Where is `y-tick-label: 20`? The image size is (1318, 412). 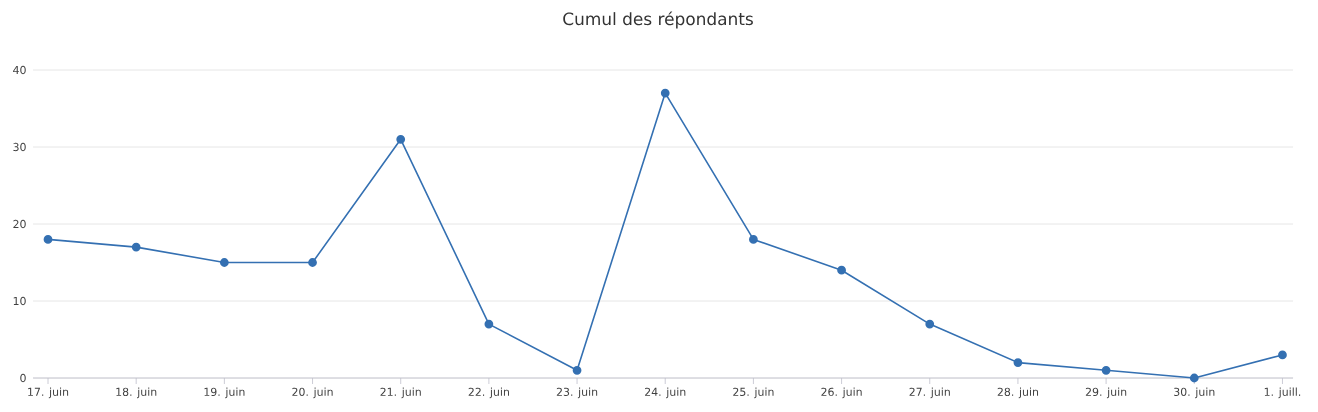
y-tick-label: 20 is located at coordinates (19, 224).